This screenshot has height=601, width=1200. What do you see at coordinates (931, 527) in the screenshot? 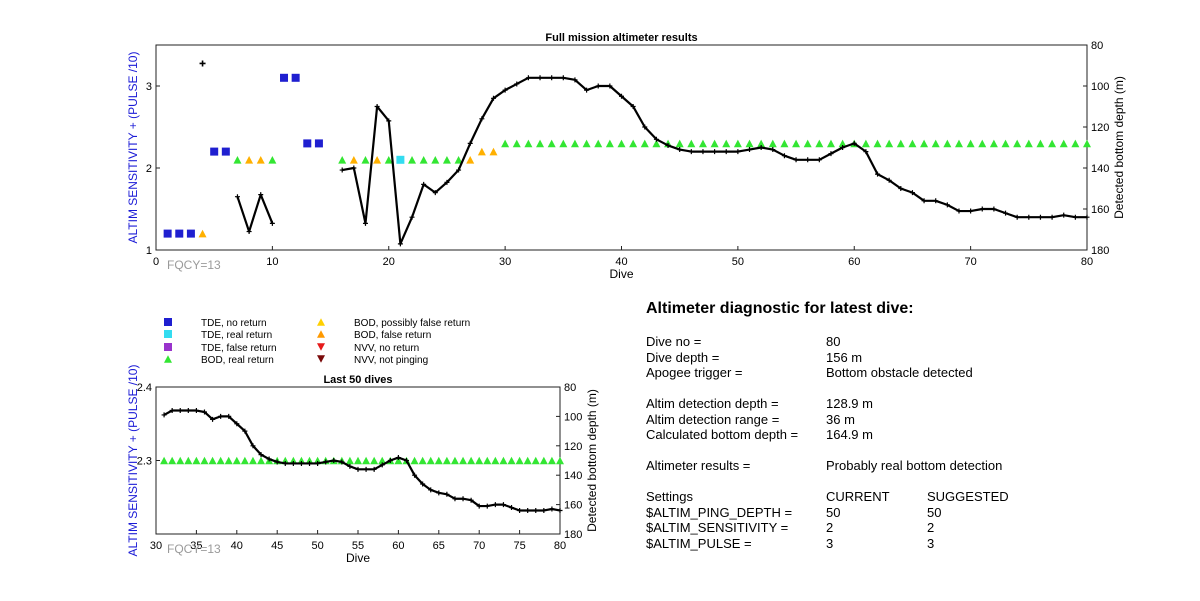
I see `setting-suggested: 2` at bounding box center [931, 527].